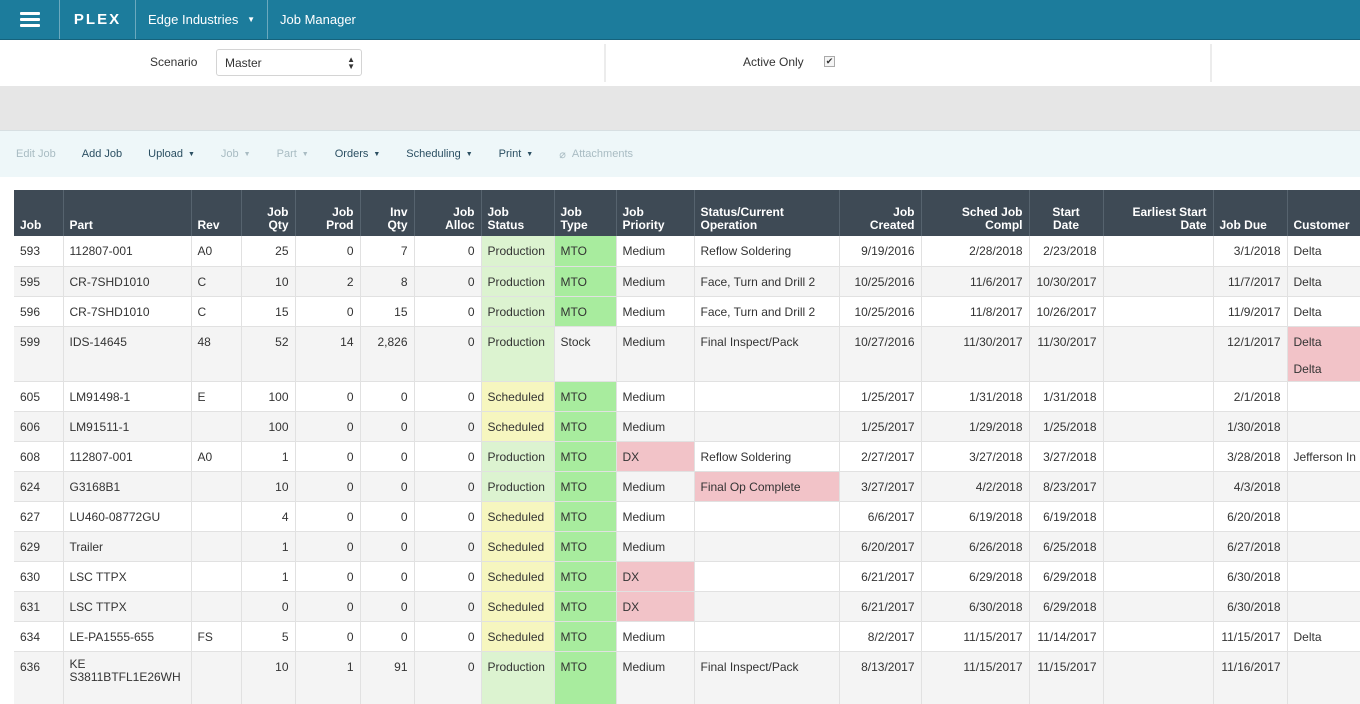  What do you see at coordinates (1066, 354) in the screenshot?
I see `cell-start: 11/30/2017` at bounding box center [1066, 354].